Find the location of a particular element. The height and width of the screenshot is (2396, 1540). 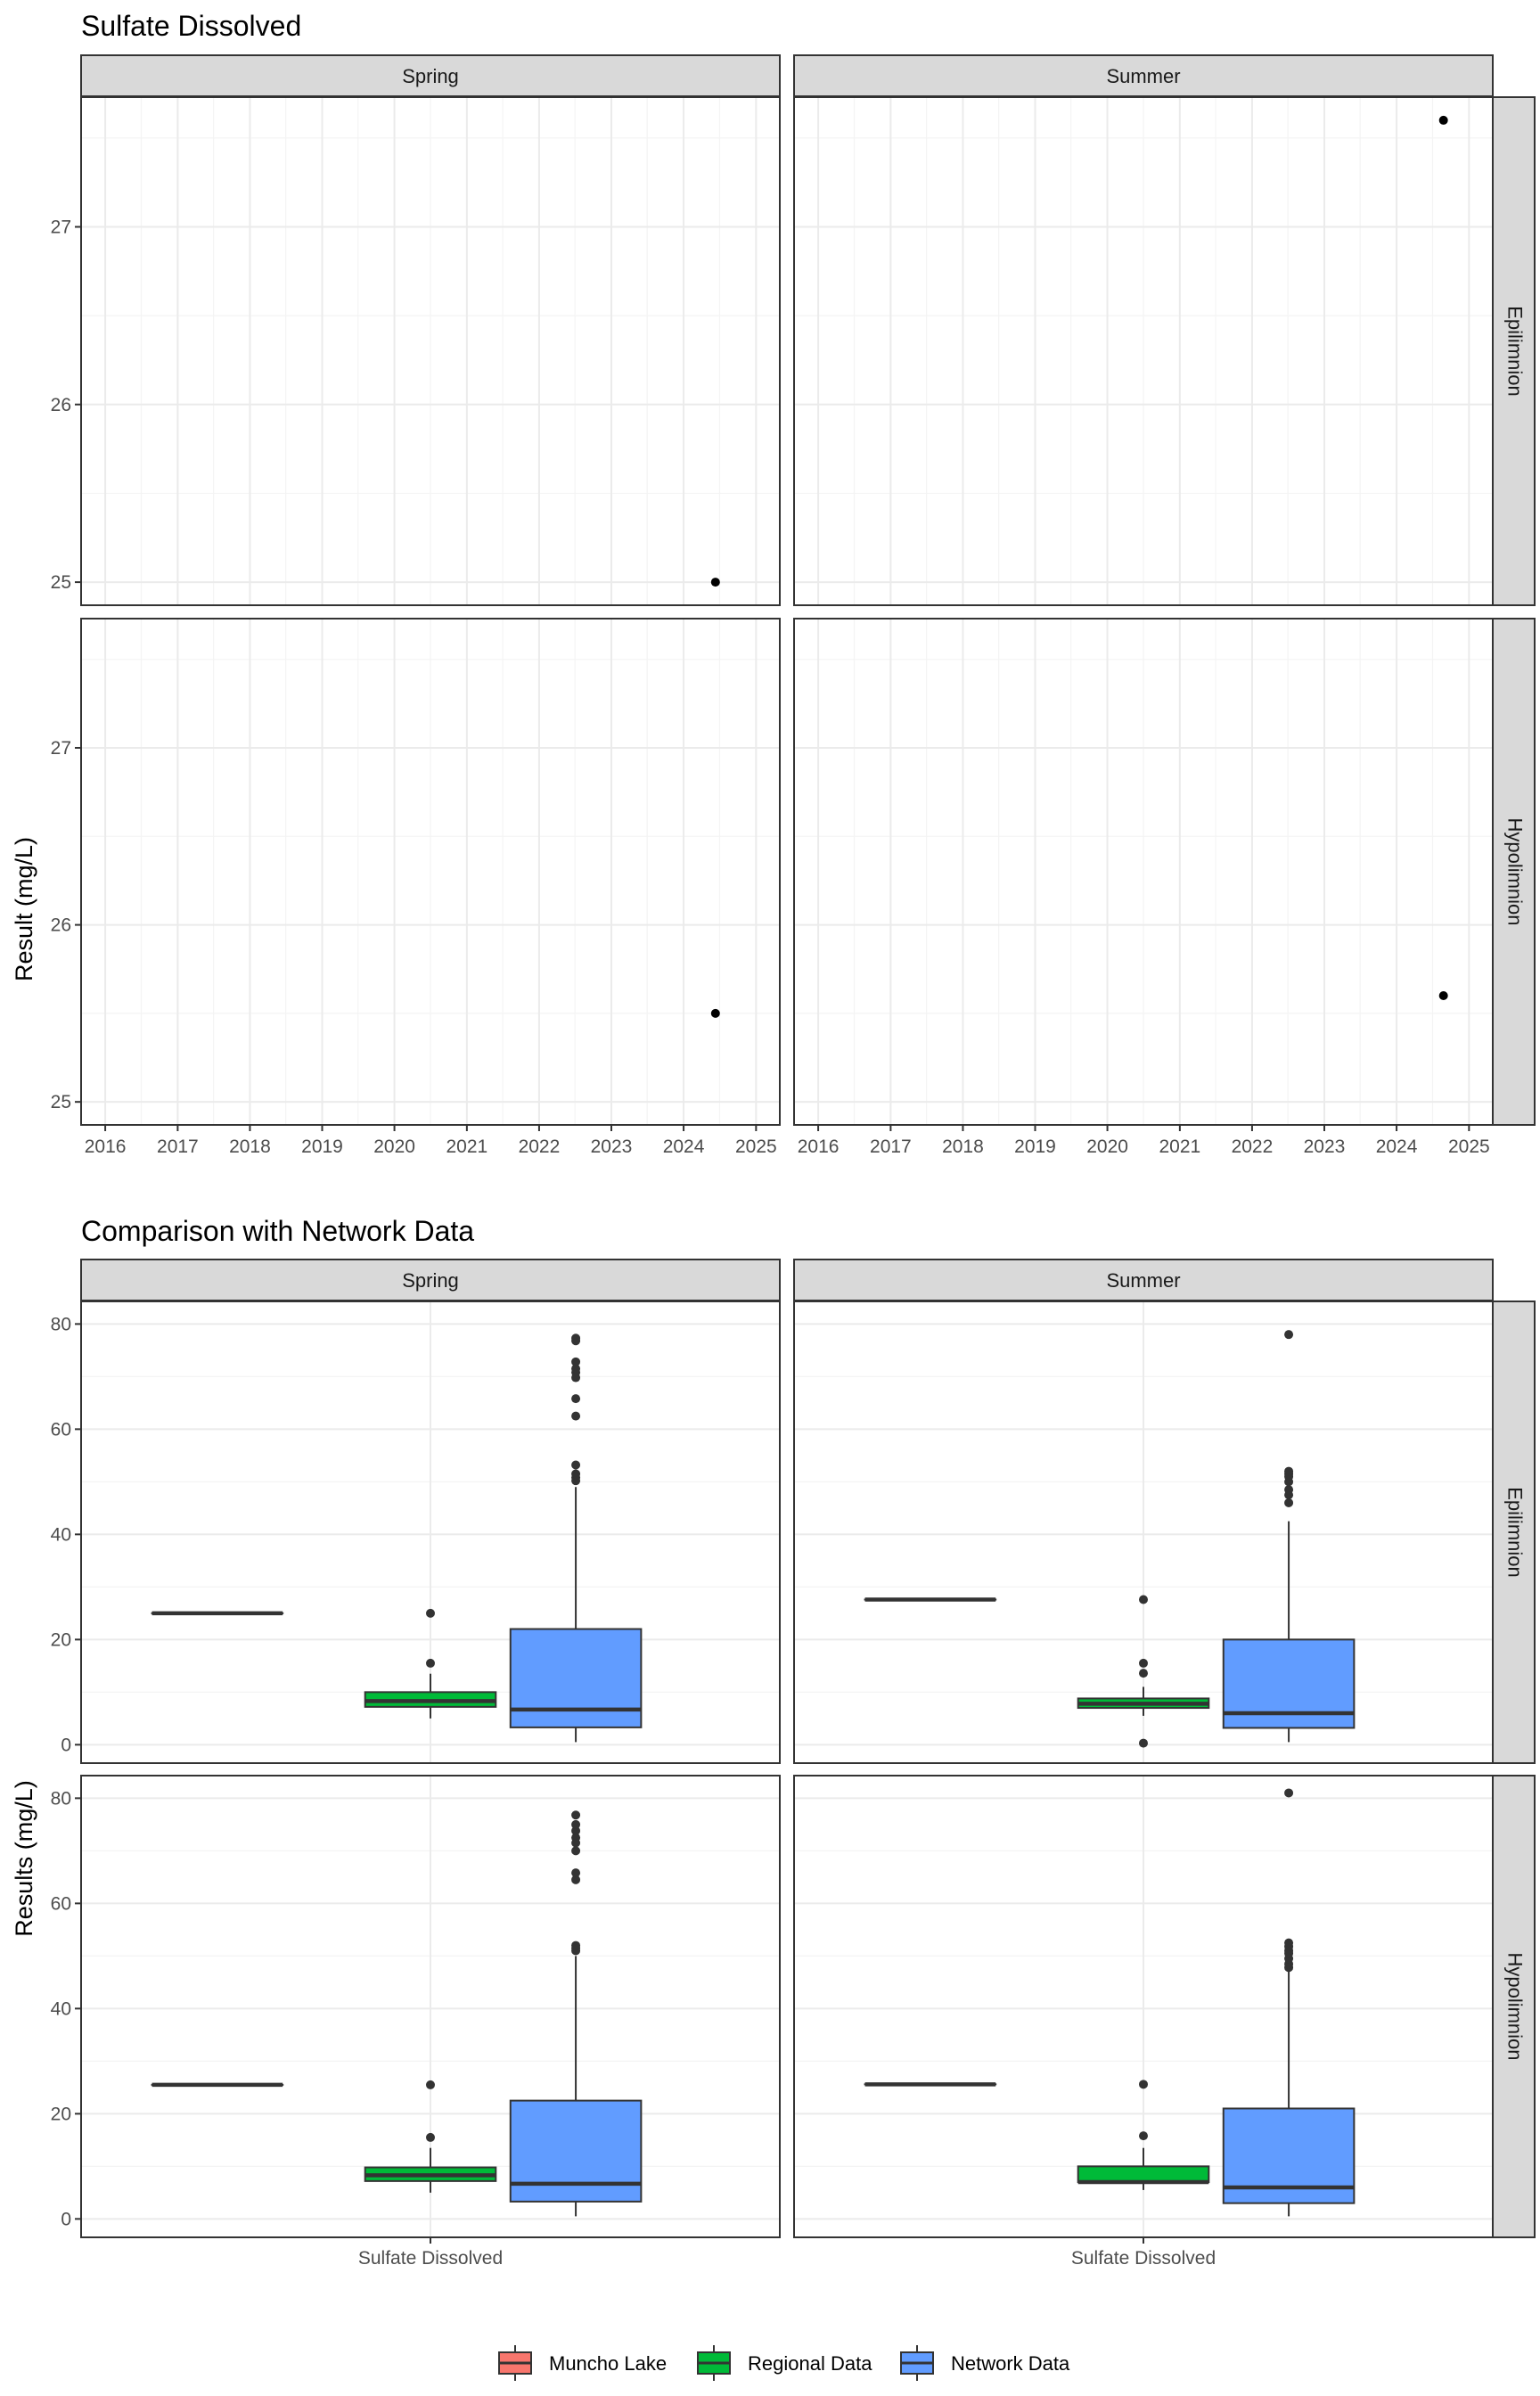

boxplot-spring-hypolimnion-panel is located at coordinates (430, 2006).